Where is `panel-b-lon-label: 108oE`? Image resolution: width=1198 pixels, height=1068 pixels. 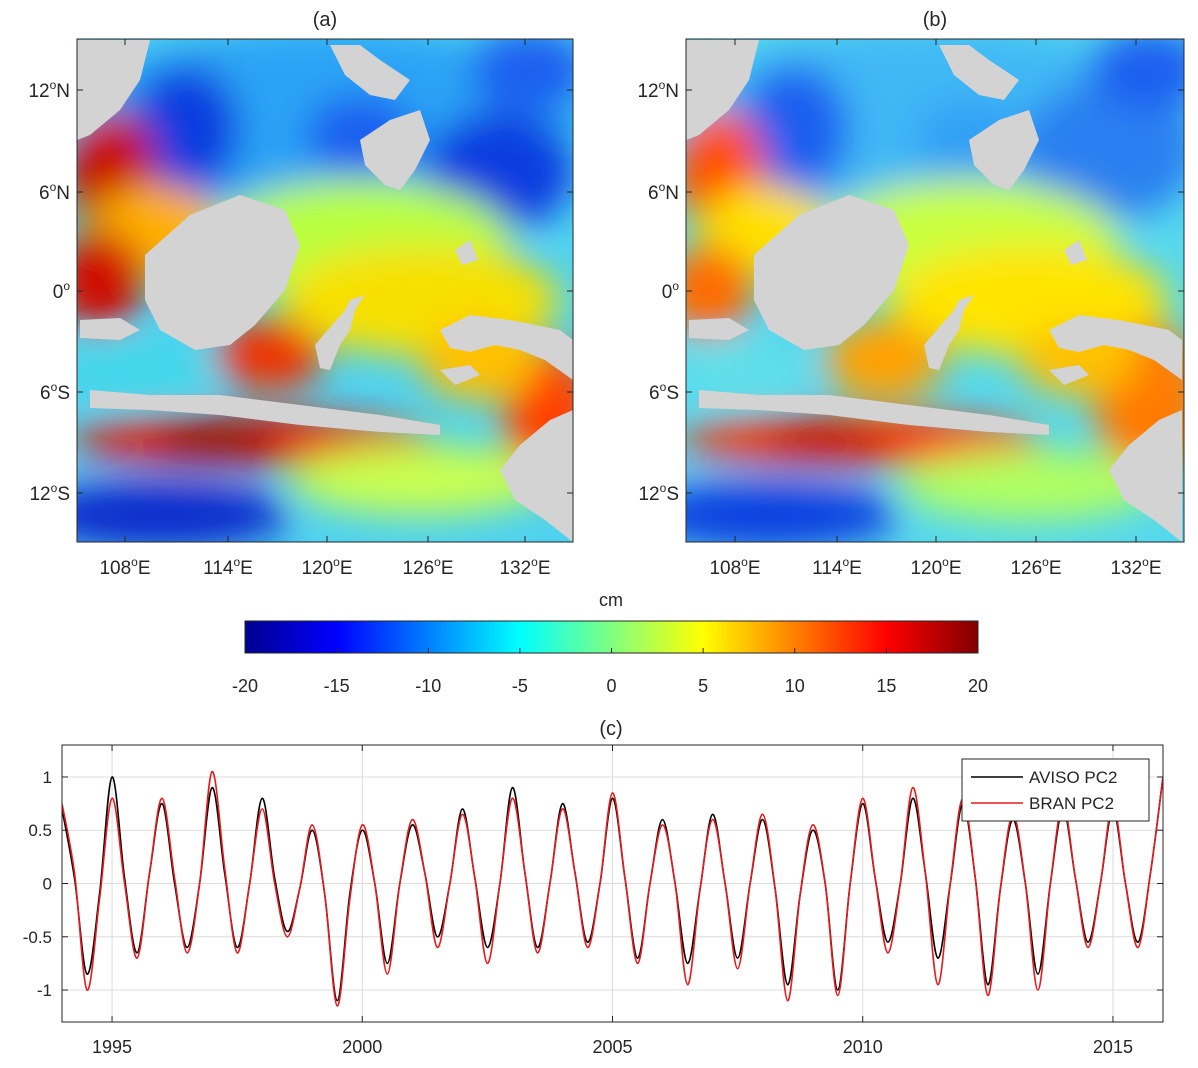
panel-b-lon-label: 108oE is located at coordinates (734, 567).